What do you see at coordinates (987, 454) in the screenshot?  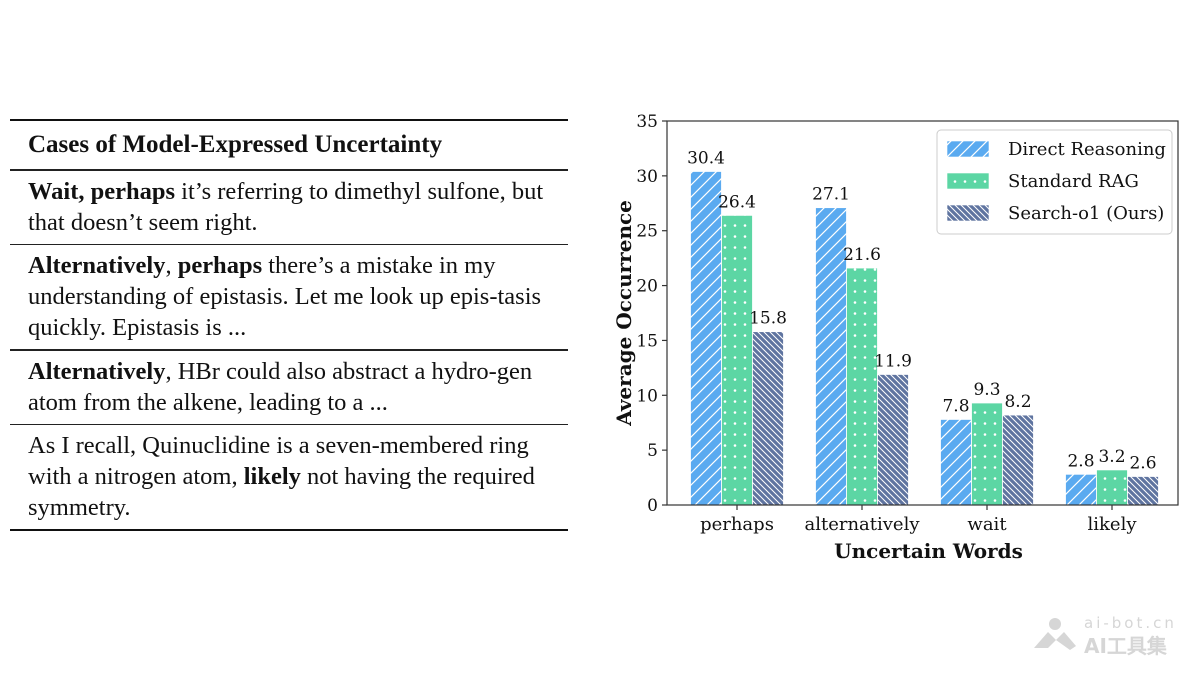 I see `bar-standard-rag-wait` at bounding box center [987, 454].